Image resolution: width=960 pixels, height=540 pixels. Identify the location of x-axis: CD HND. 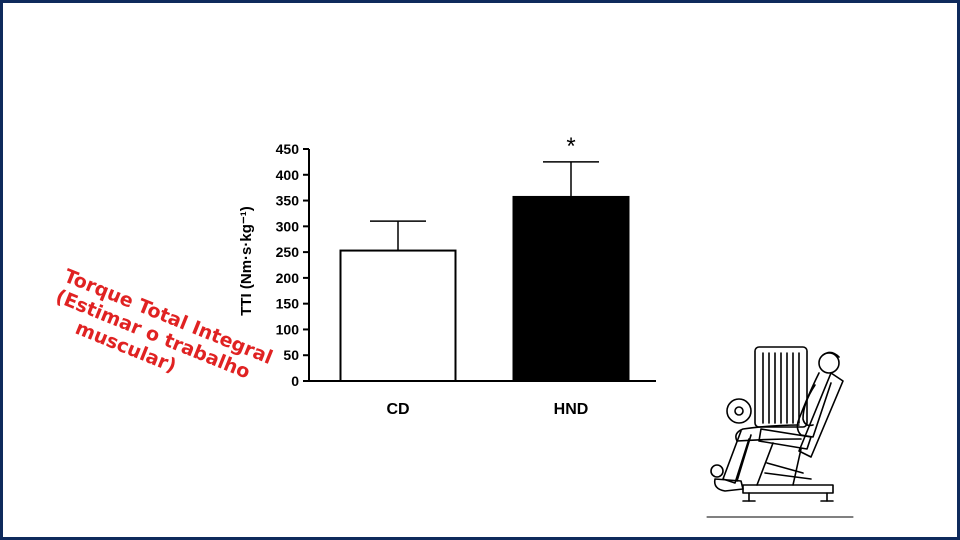
(482, 399).